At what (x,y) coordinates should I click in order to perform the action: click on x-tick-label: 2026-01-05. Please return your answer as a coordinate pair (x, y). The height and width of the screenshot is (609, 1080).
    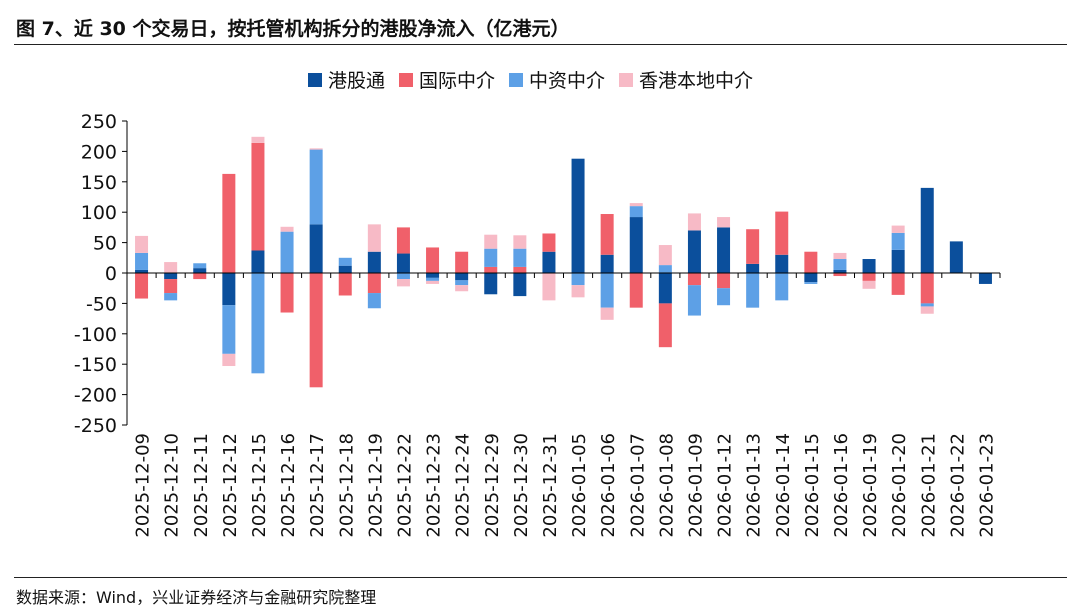
    Looking at the image, I should click on (579, 485).